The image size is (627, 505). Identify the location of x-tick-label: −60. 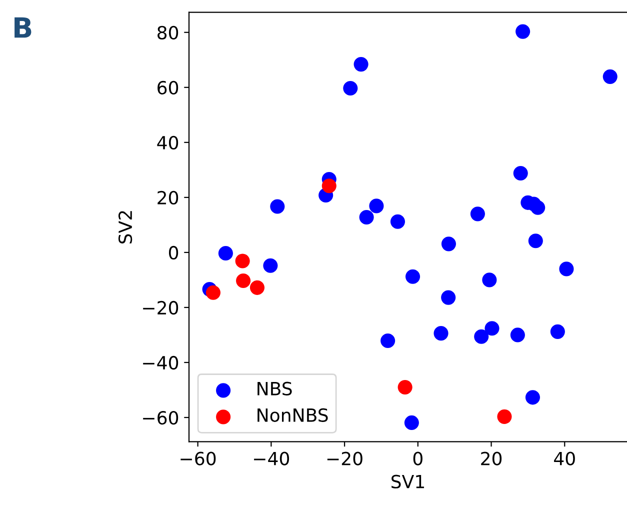
(198, 459).